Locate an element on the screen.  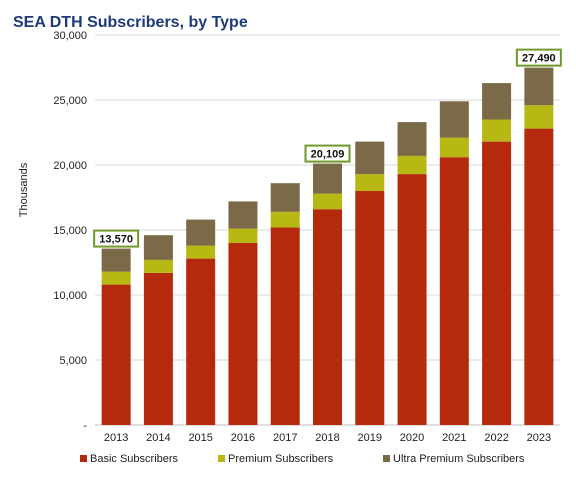
chart-title: SEA DTH Subscribers, by Type is located at coordinates (130, 22).